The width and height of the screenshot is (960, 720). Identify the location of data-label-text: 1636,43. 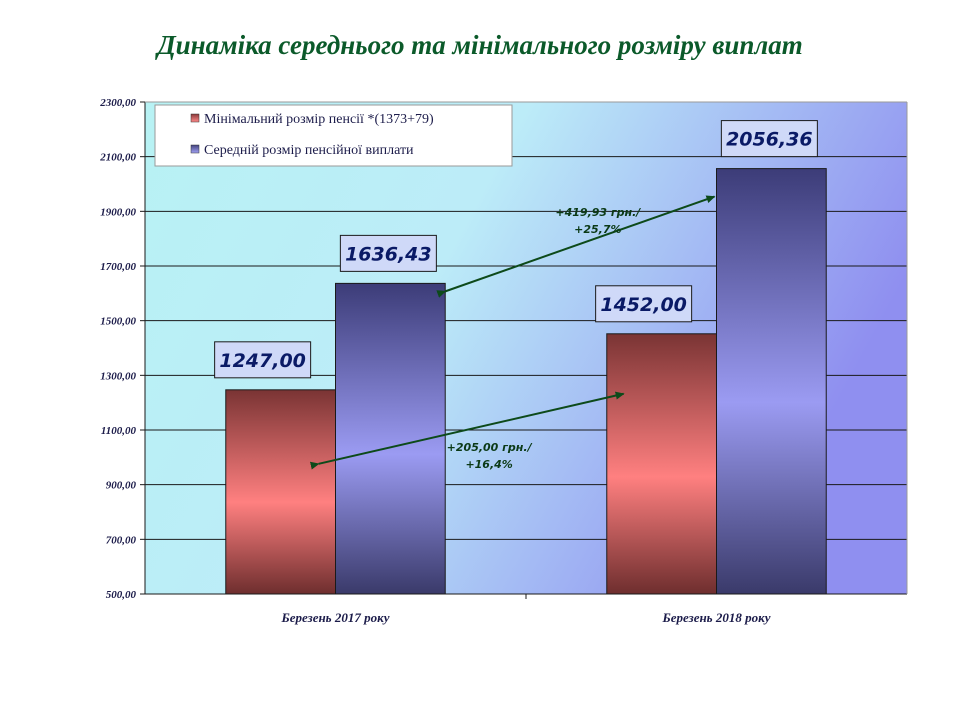
(388, 254).